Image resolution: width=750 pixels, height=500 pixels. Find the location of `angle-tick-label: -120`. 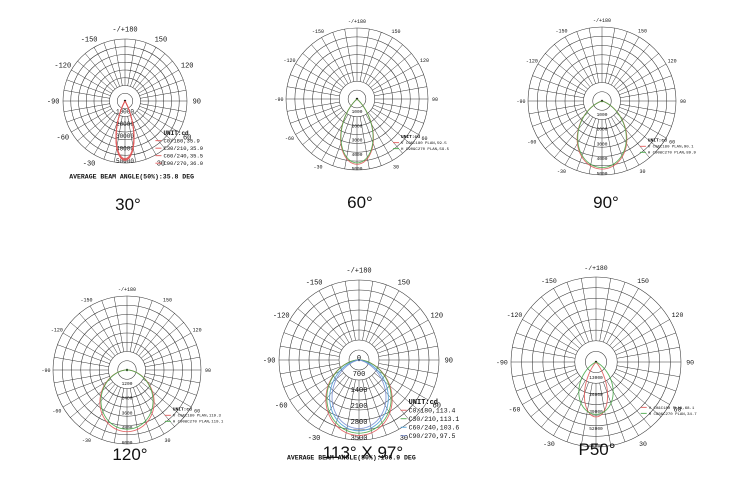

angle-tick-label: -120 is located at coordinates (289, 61).